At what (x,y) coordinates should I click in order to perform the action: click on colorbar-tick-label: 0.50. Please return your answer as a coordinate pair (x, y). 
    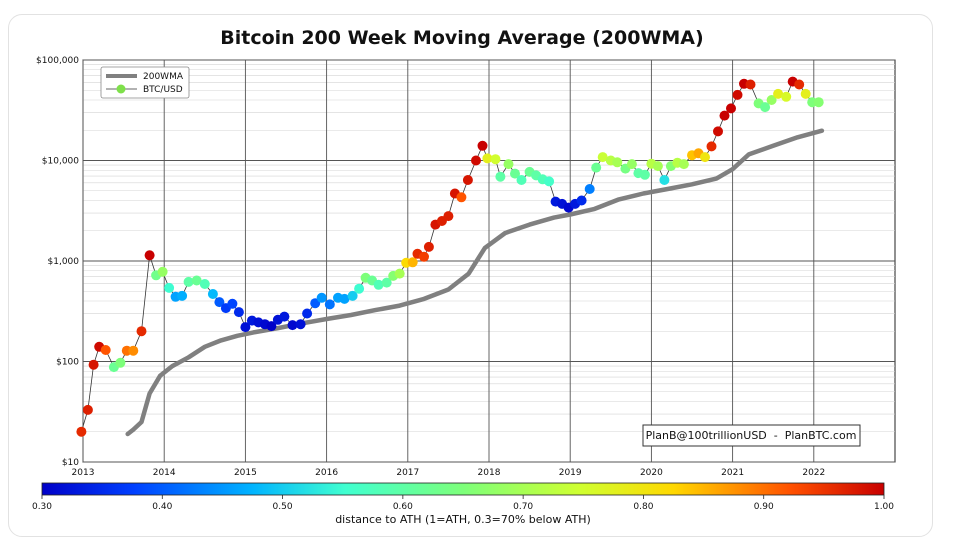
    Looking at the image, I should click on (283, 507).